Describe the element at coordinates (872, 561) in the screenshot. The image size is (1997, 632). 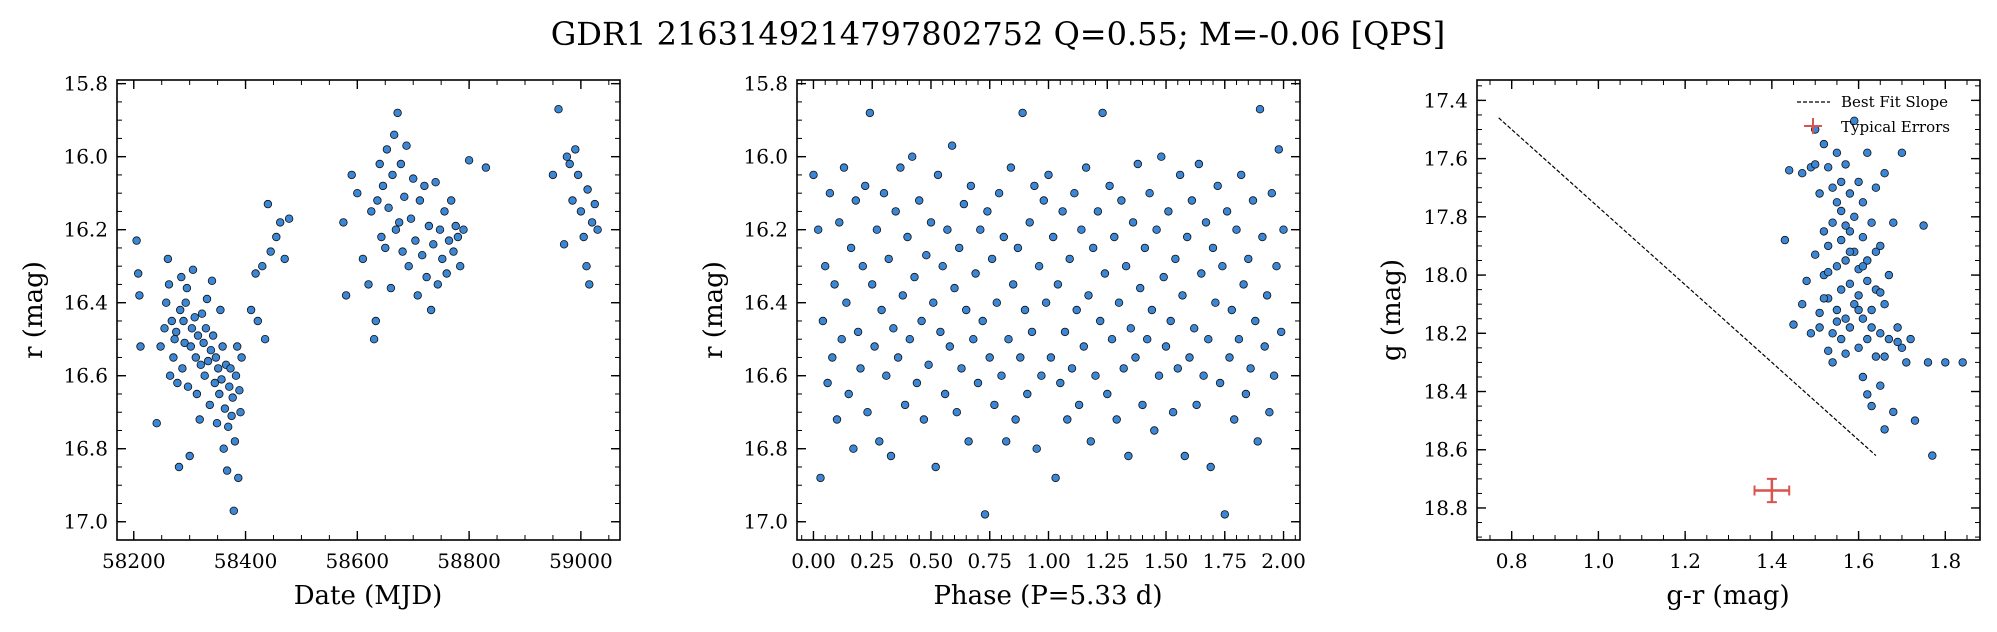
I see `x-tick-label: 0.25` at that location.